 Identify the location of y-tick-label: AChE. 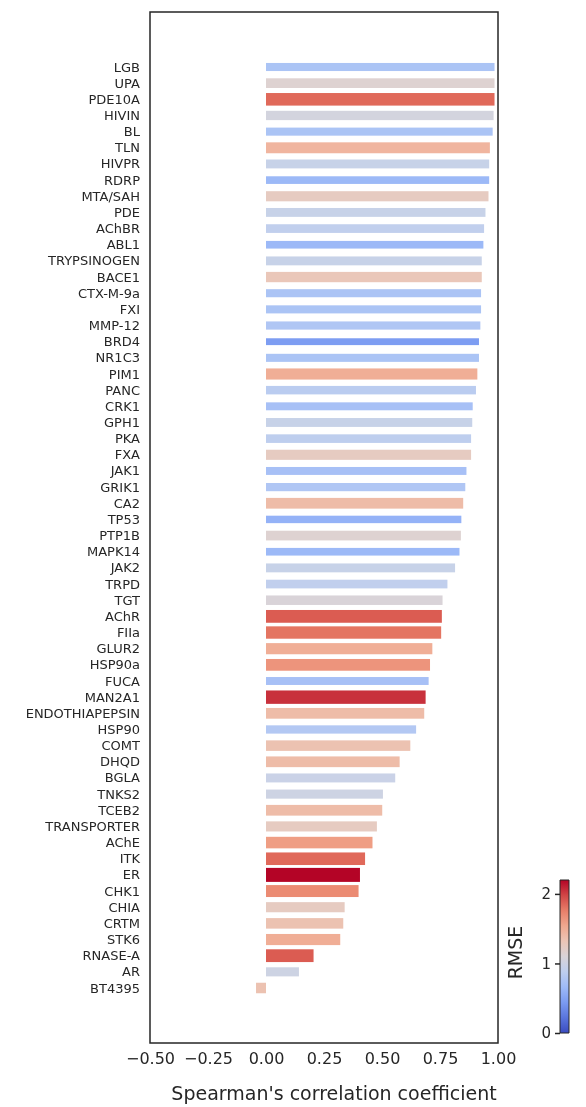
(122, 843).